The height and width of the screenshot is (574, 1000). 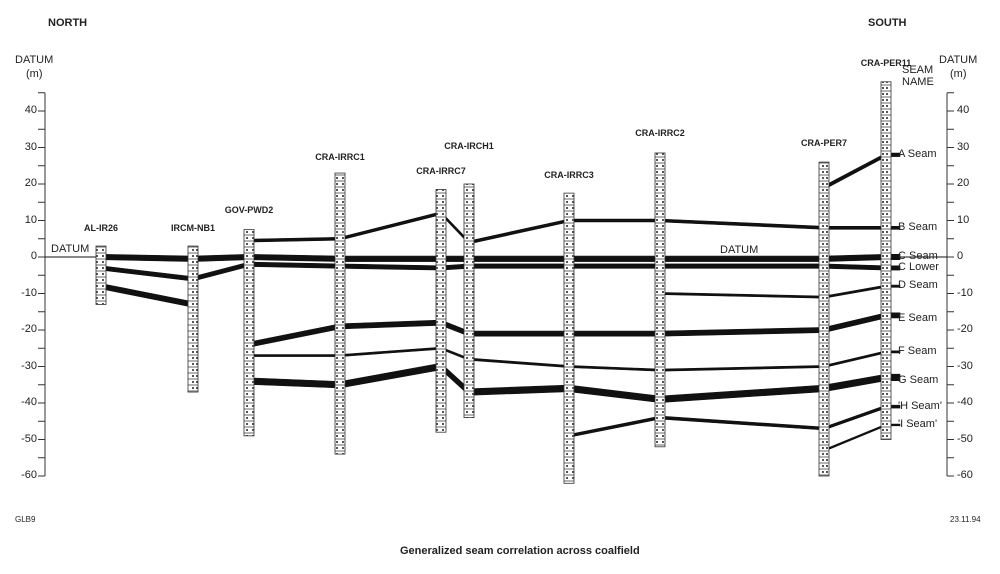 I want to click on seam-correlation-h-seam, so click(x=734, y=421).